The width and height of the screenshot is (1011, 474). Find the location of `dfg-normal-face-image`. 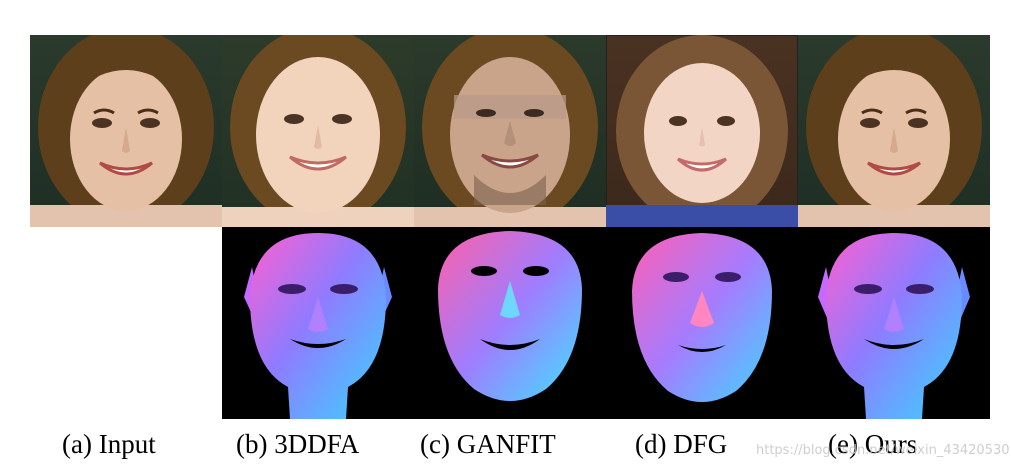

dfg-normal-face-image is located at coordinates (702, 317).